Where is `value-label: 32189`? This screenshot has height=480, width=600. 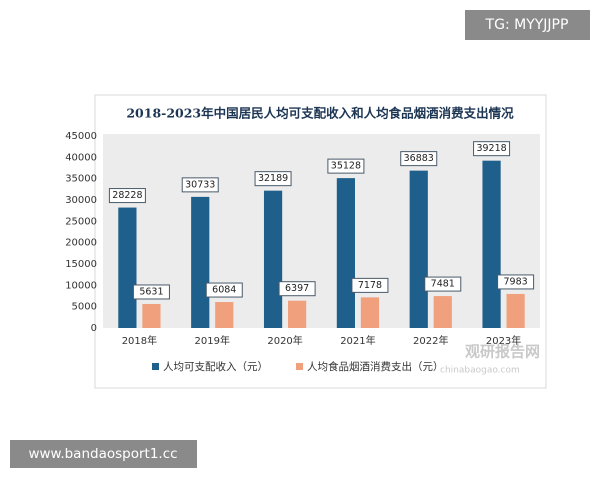
value-label: 32189 is located at coordinates (273, 178).